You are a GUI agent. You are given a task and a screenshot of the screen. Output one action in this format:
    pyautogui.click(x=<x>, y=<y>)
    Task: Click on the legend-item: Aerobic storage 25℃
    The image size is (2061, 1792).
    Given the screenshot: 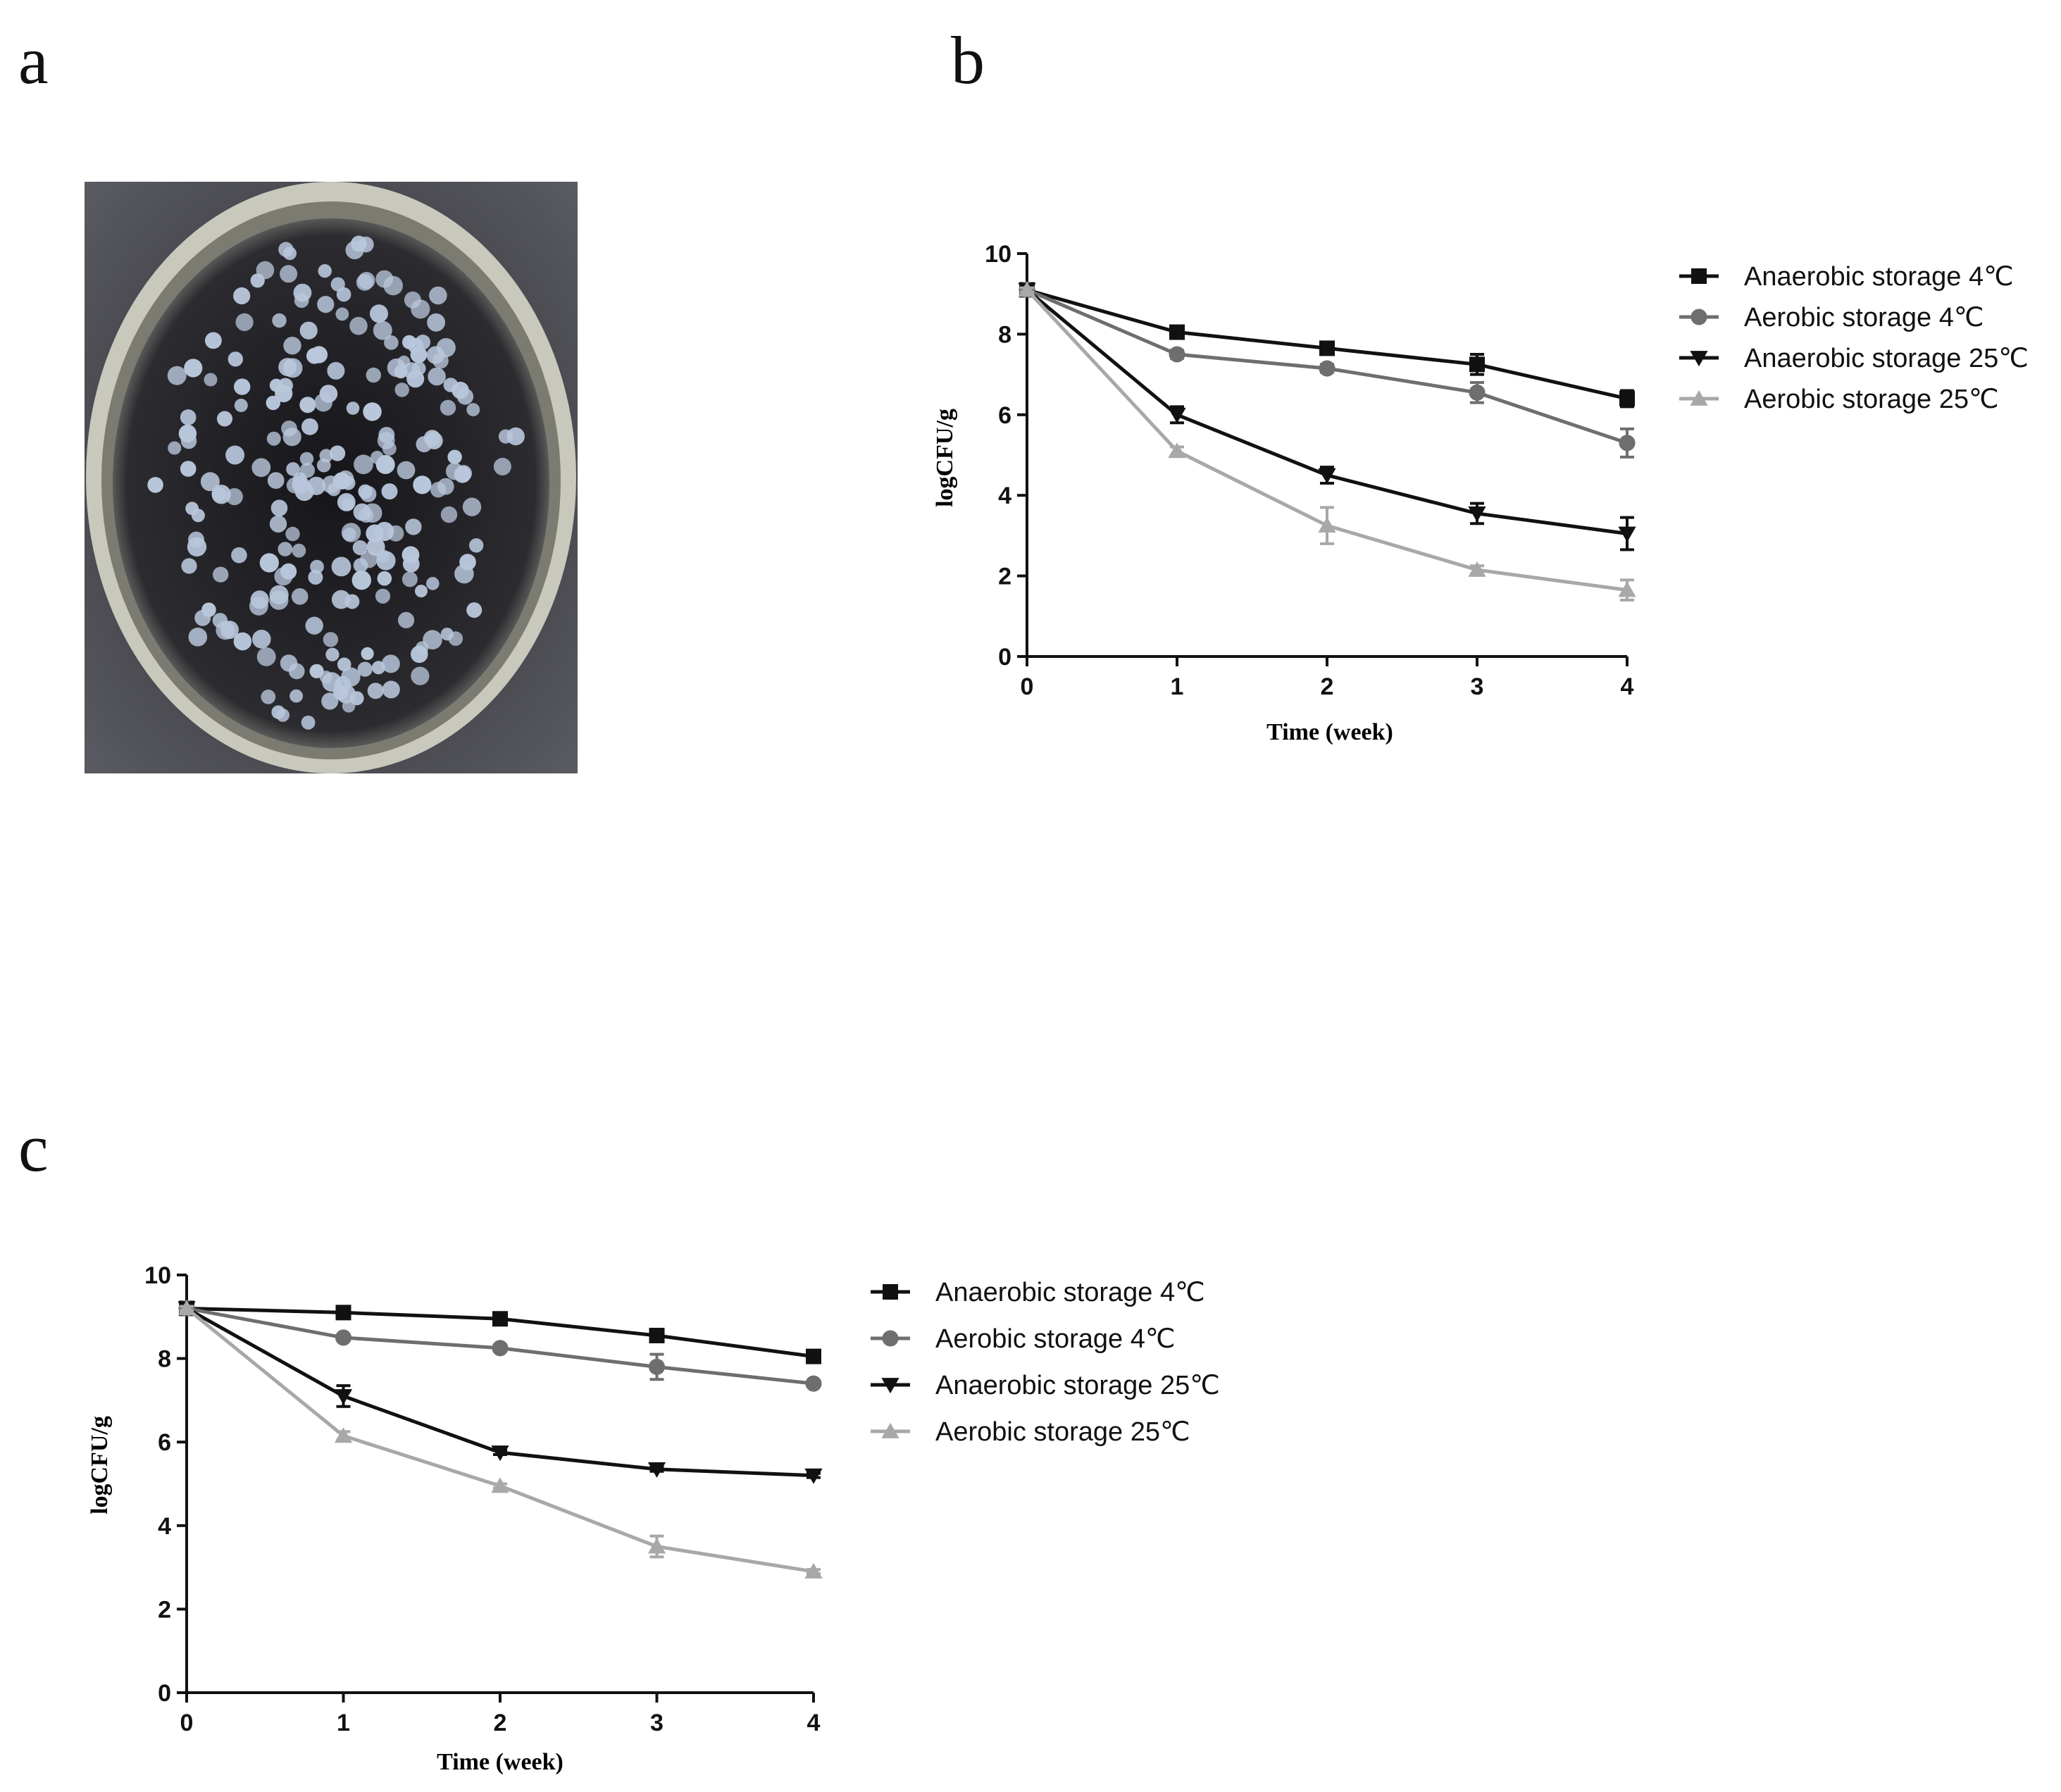 What is the action you would take?
    pyautogui.click(x=1839, y=399)
    